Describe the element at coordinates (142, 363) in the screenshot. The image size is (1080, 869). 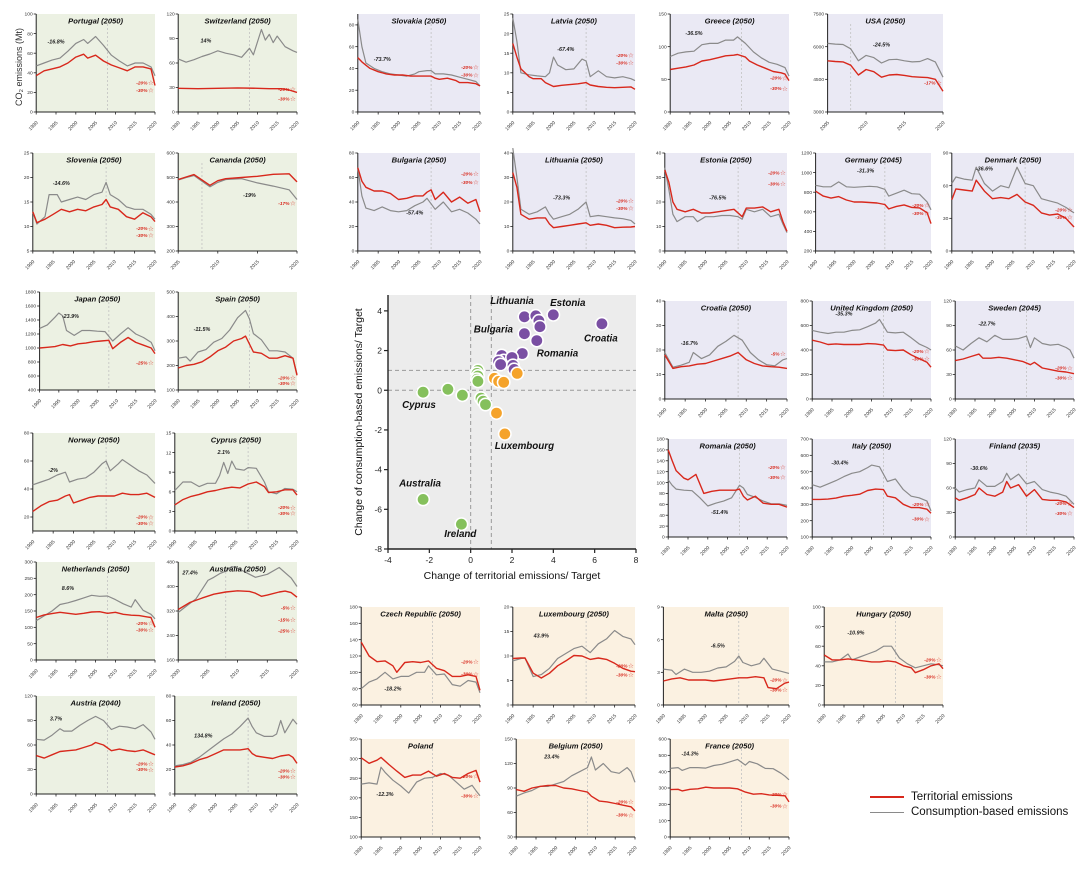
I see `target-label: -25%` at that location.